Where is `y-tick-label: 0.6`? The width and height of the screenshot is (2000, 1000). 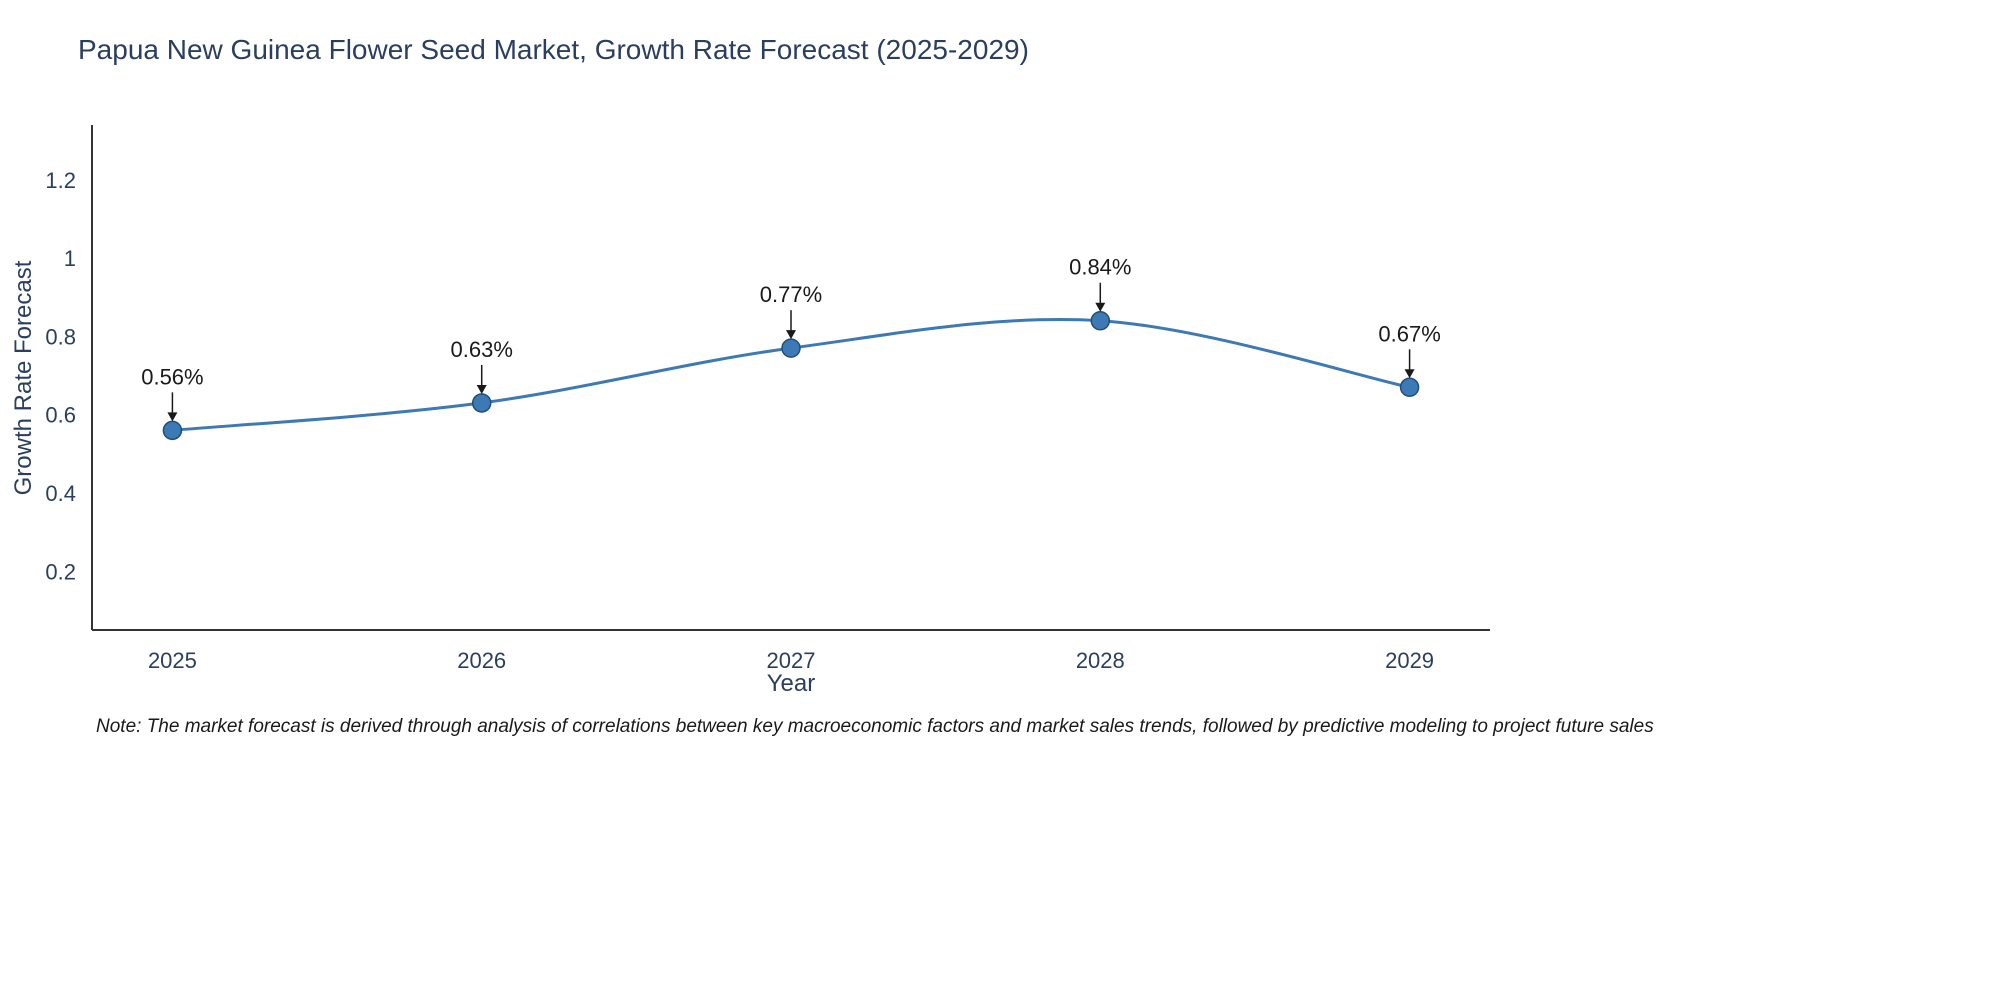
y-tick-label: 0.6 is located at coordinates (60, 415).